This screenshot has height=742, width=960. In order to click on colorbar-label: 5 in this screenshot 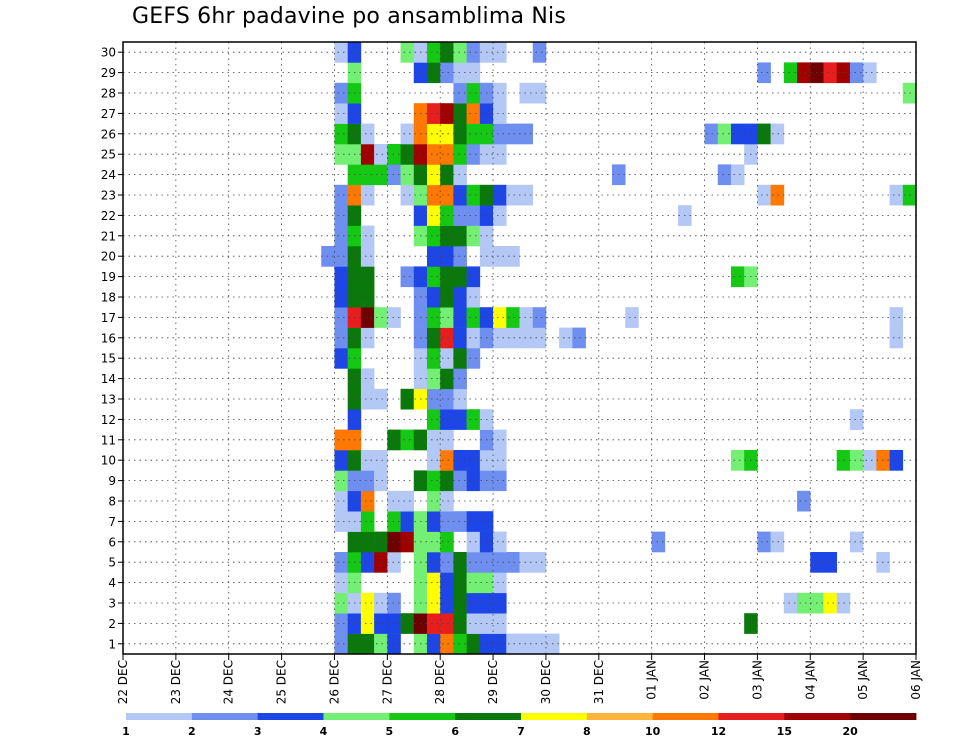, I will do `click(390, 731)`.